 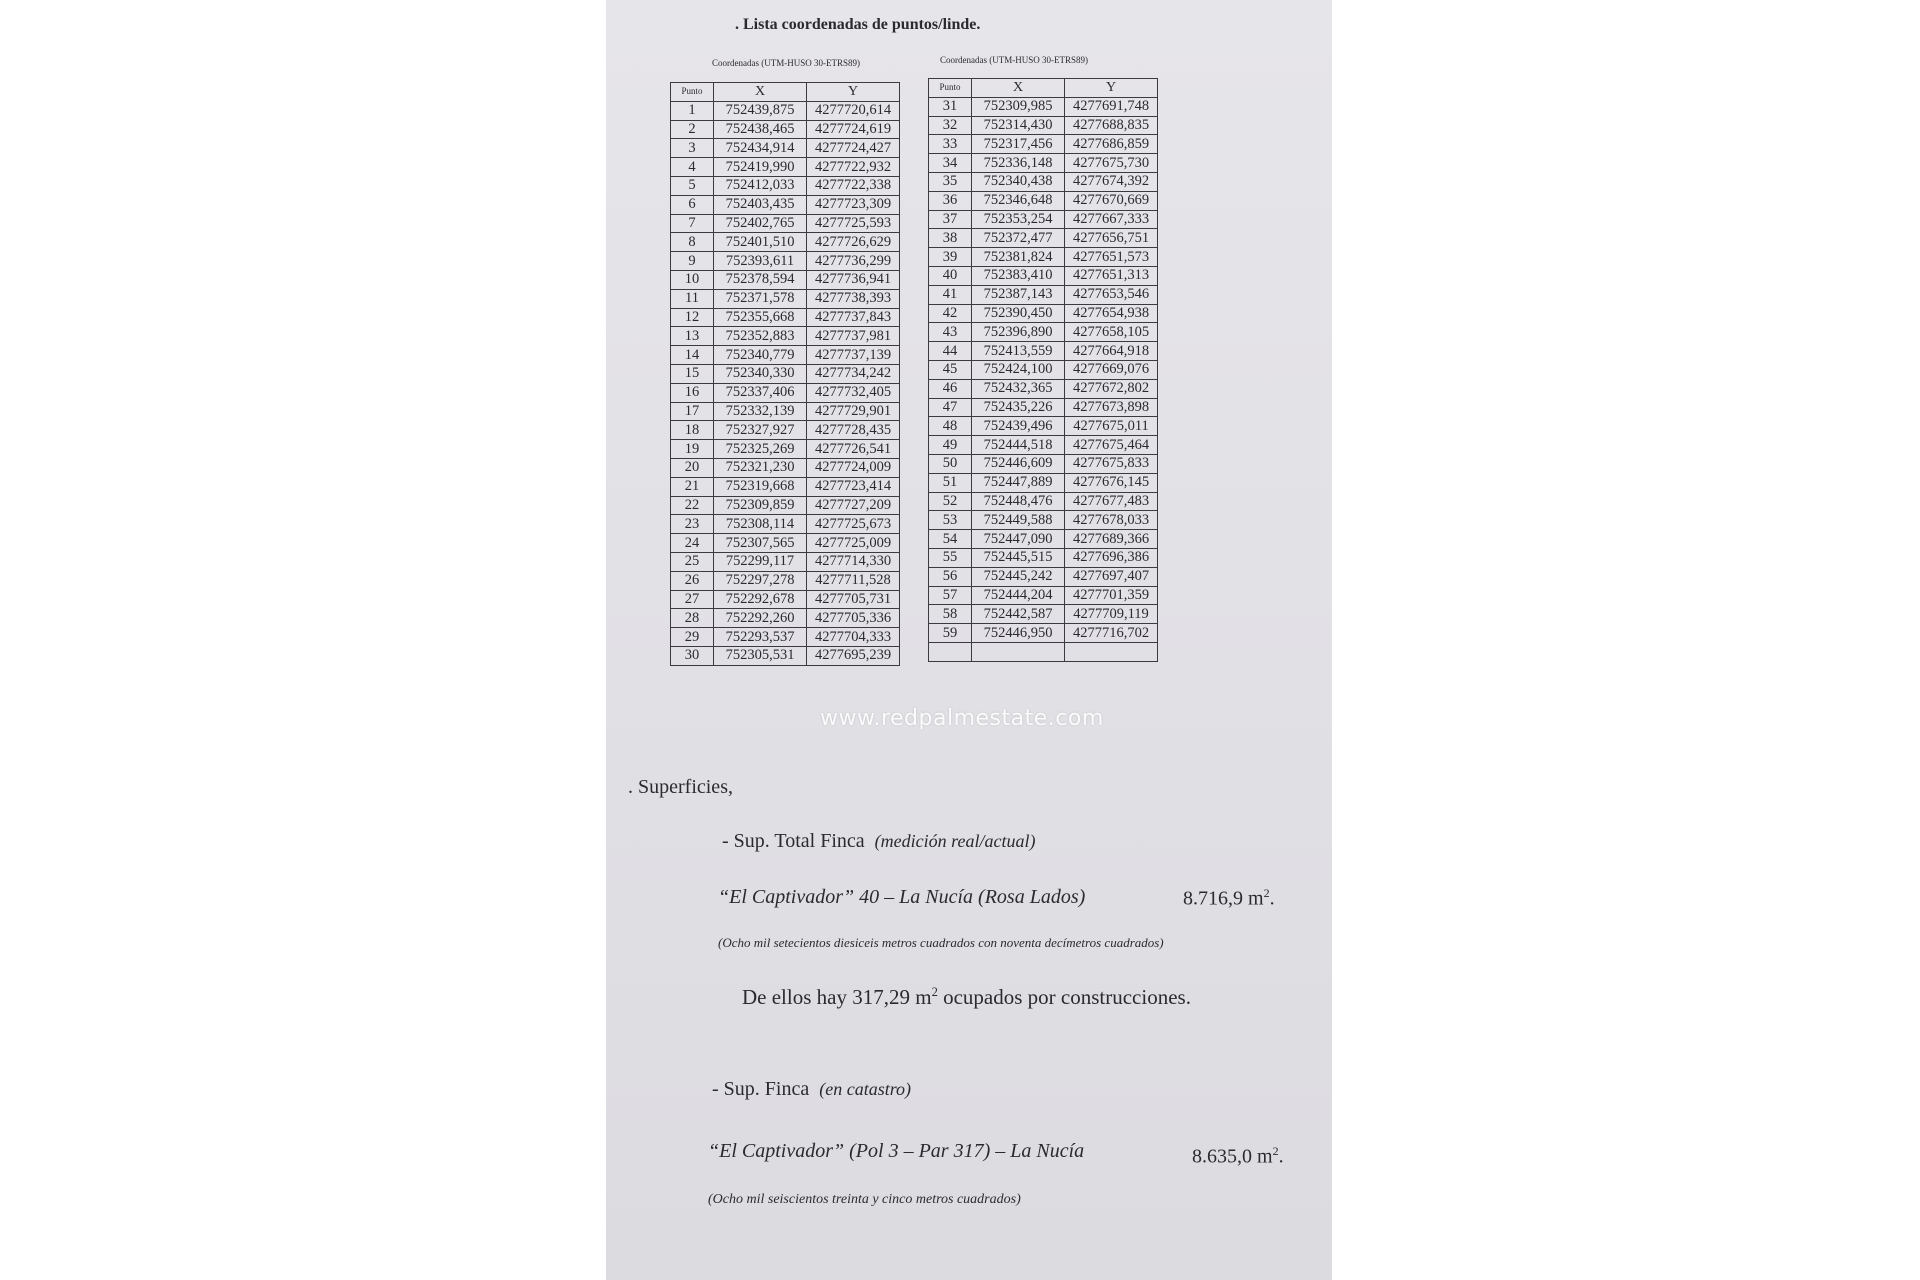 What do you see at coordinates (950, 351) in the screenshot?
I see `point-number: 44` at bounding box center [950, 351].